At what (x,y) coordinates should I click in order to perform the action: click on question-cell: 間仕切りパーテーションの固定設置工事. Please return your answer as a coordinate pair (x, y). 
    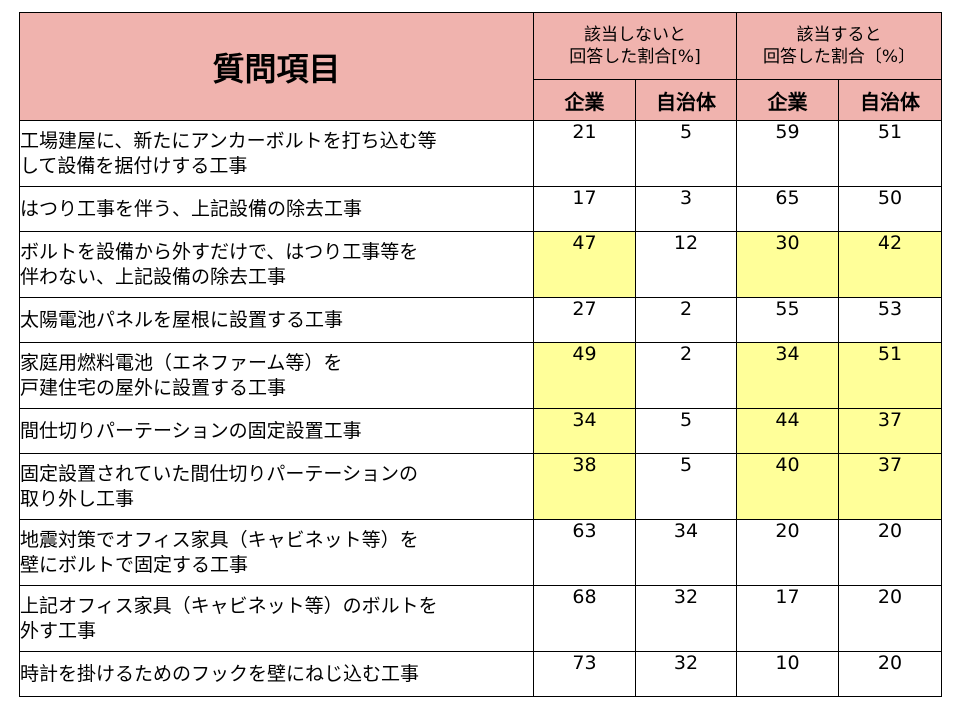
    Looking at the image, I should click on (276, 431).